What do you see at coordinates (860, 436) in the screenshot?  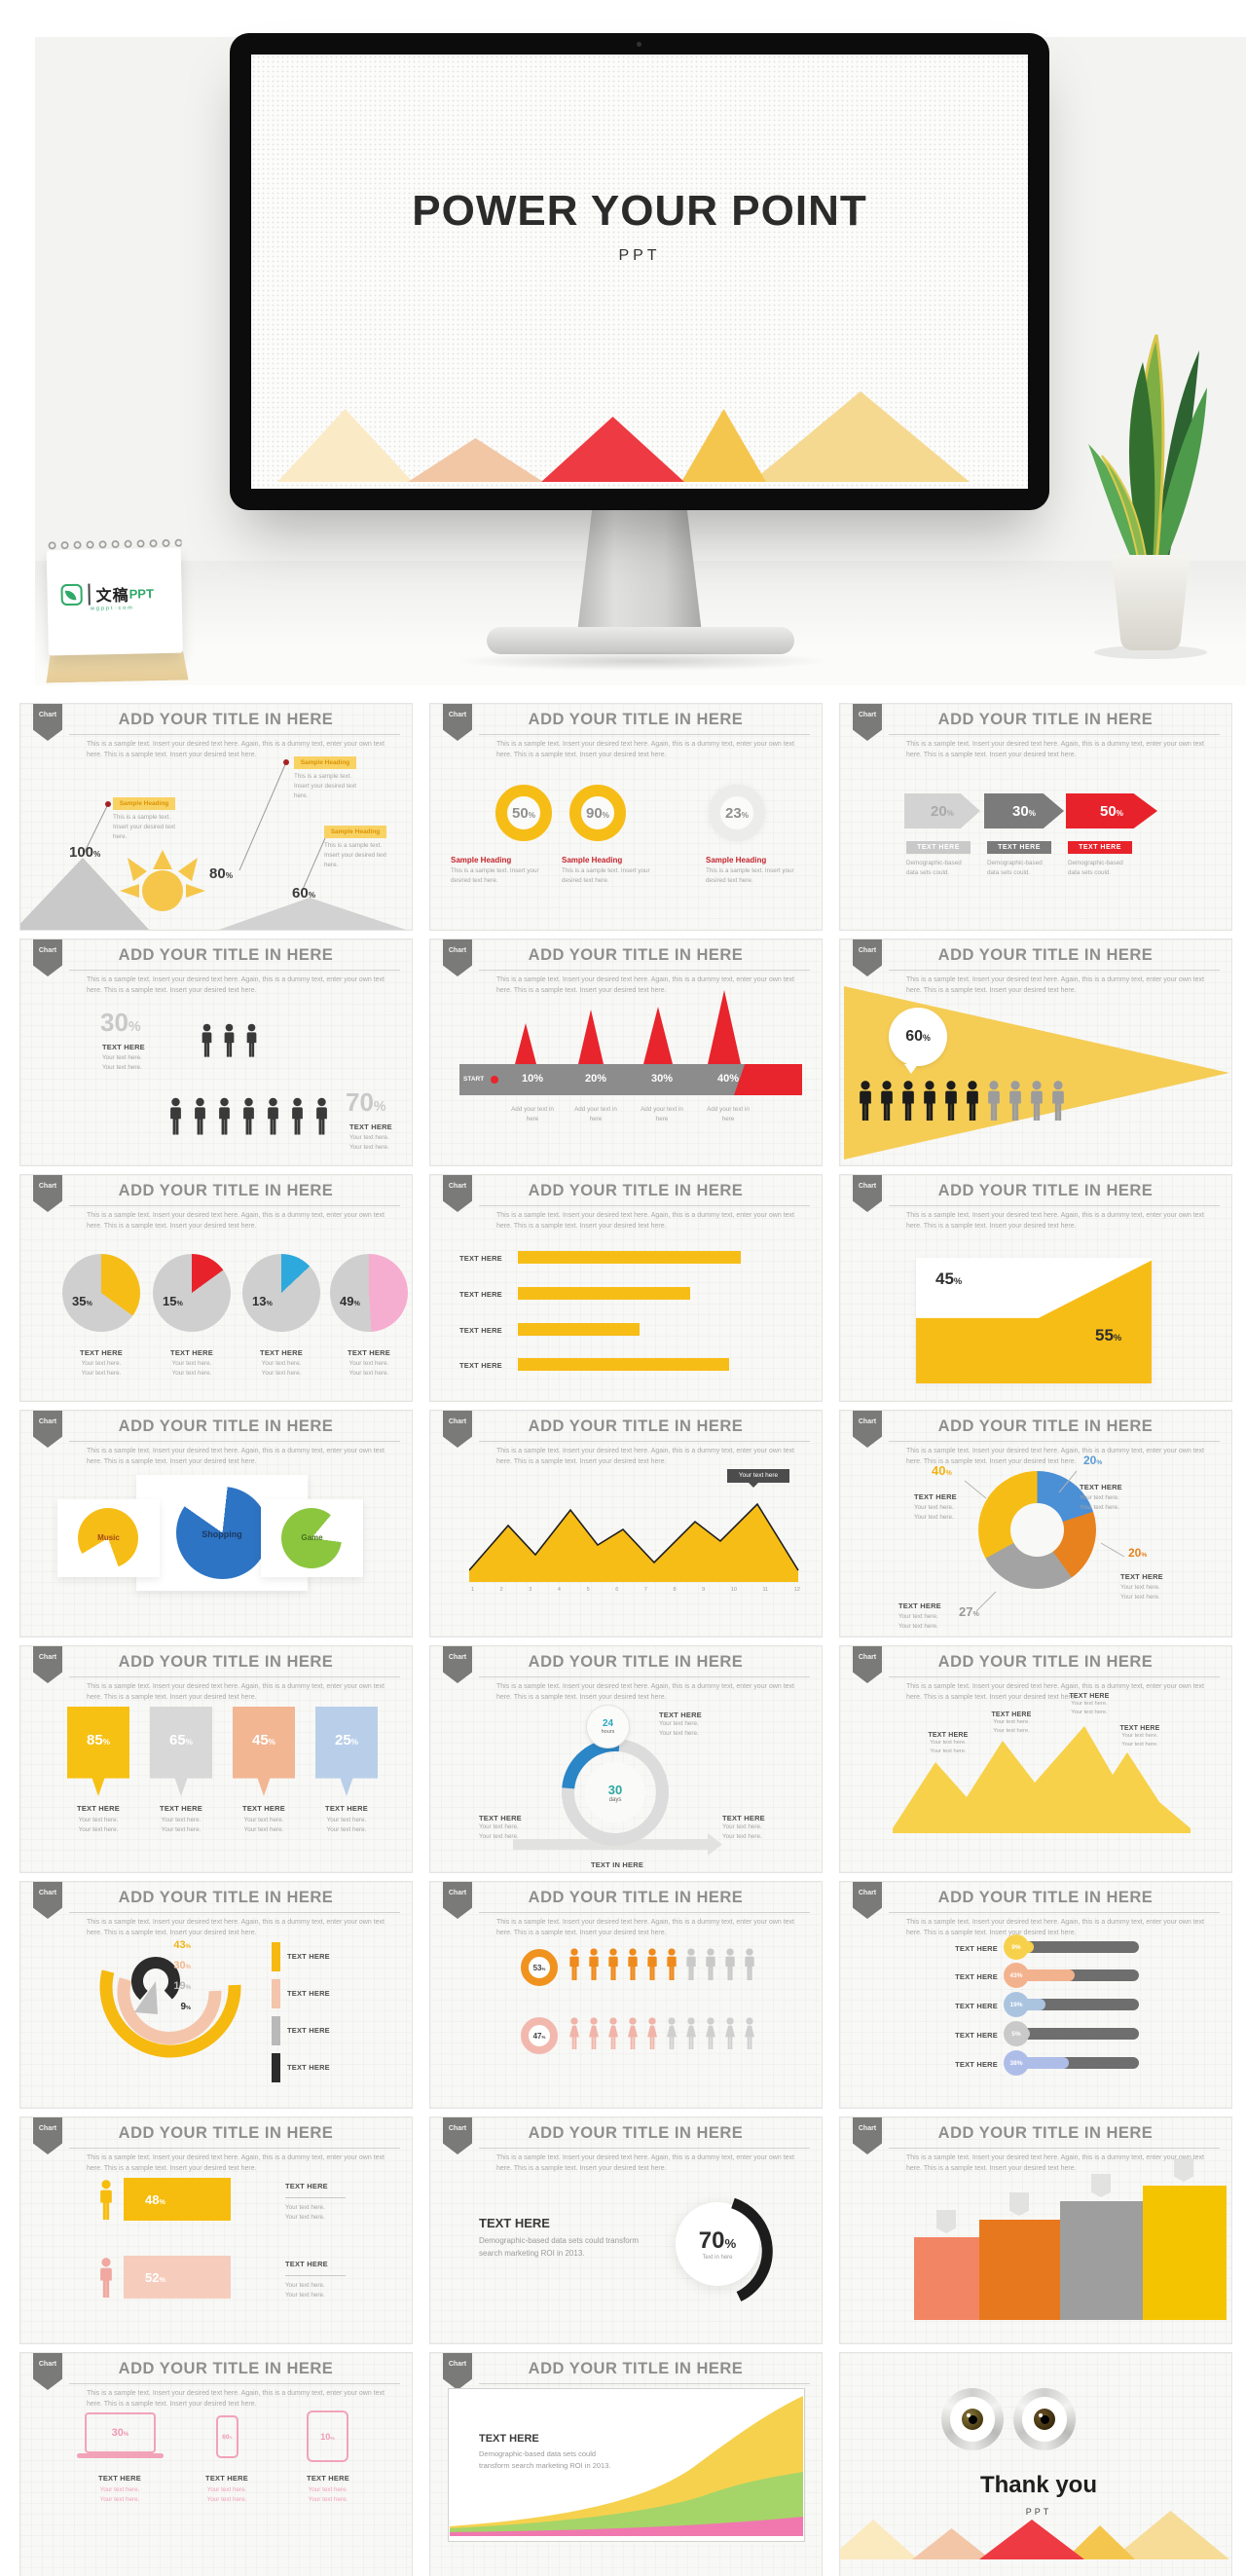 I see `triangle-graphic` at bounding box center [860, 436].